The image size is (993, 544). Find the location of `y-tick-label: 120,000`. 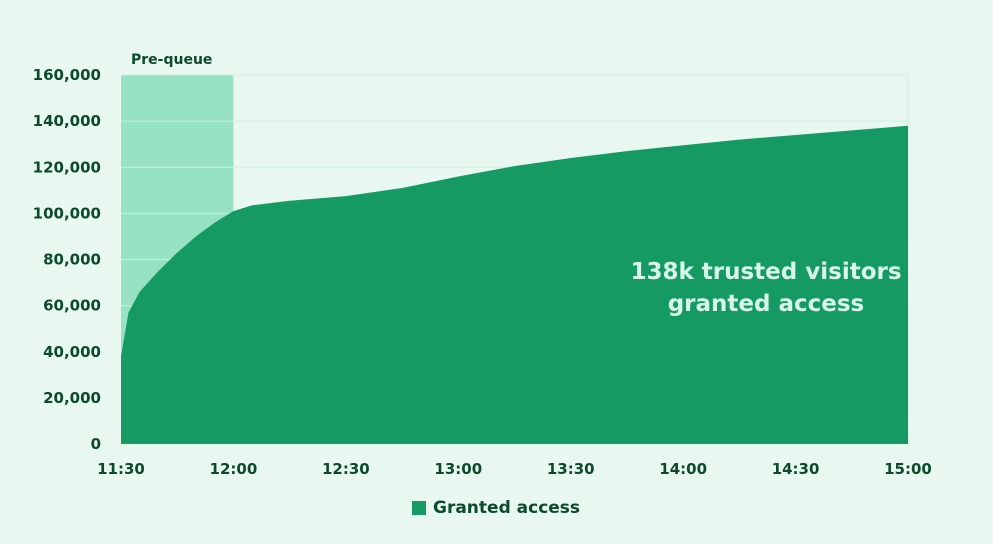

y-tick-label: 120,000 is located at coordinates (67, 167).